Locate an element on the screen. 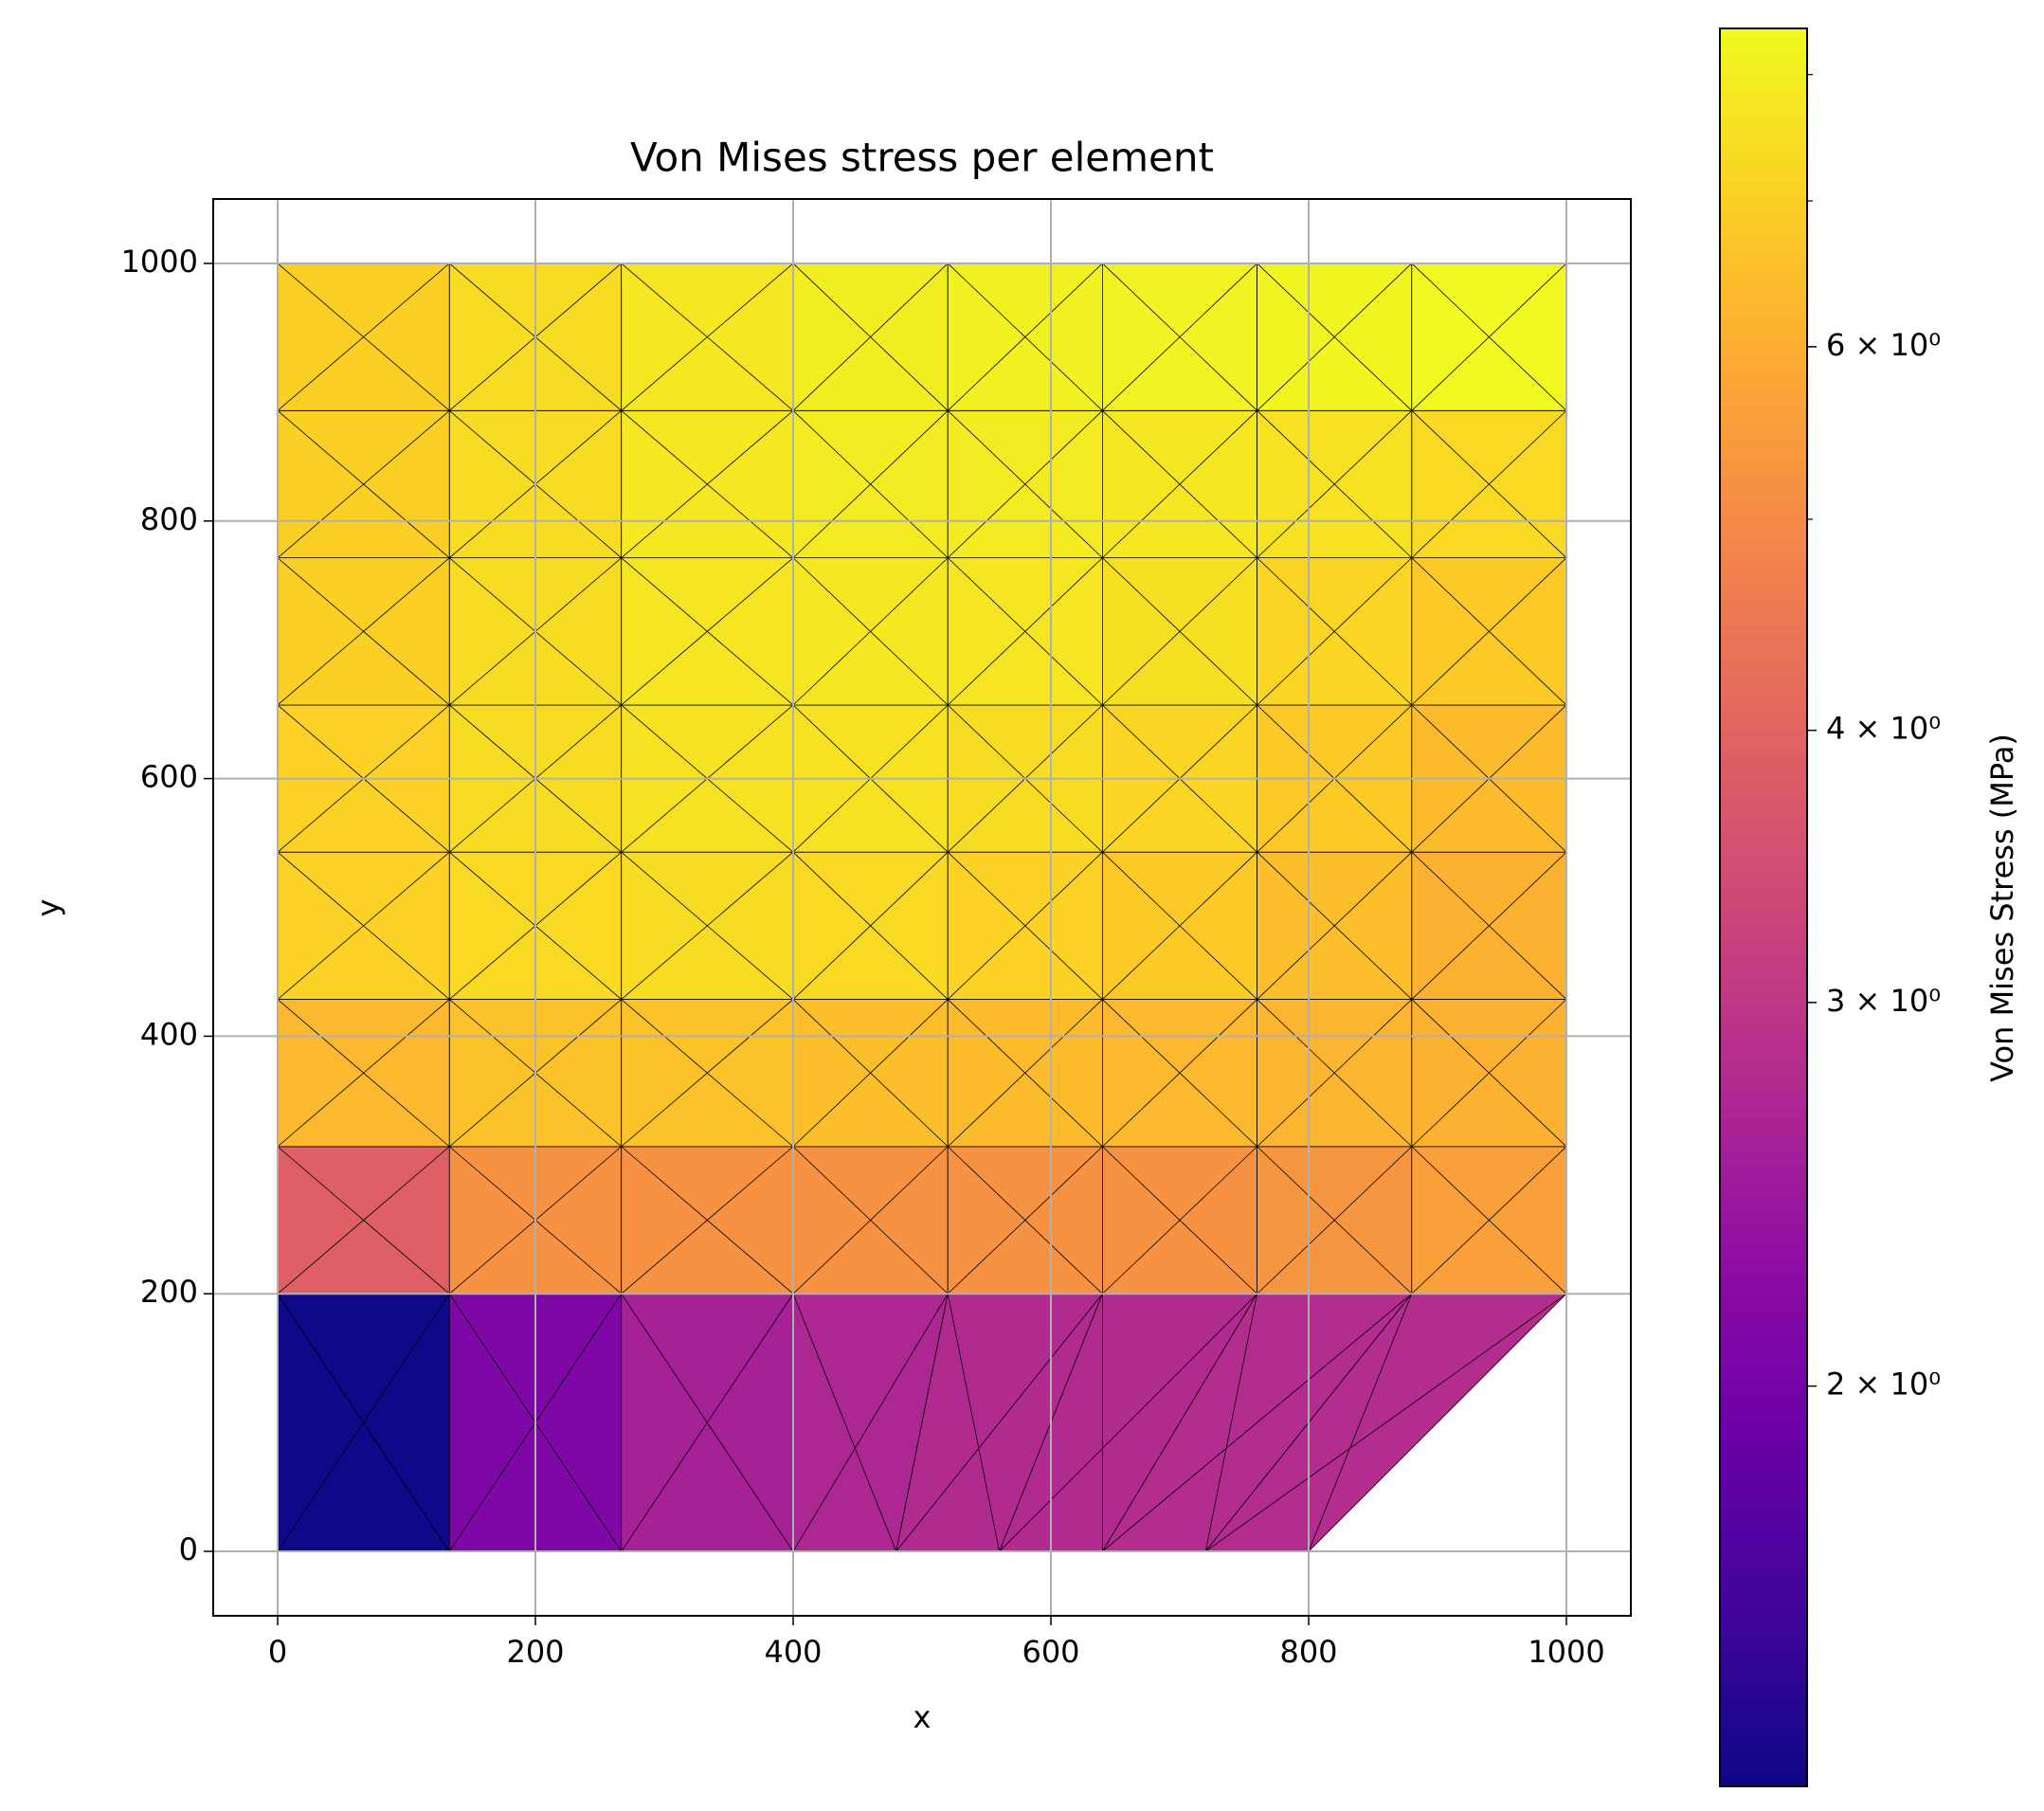  y-tick-label: 800 is located at coordinates (169, 519).